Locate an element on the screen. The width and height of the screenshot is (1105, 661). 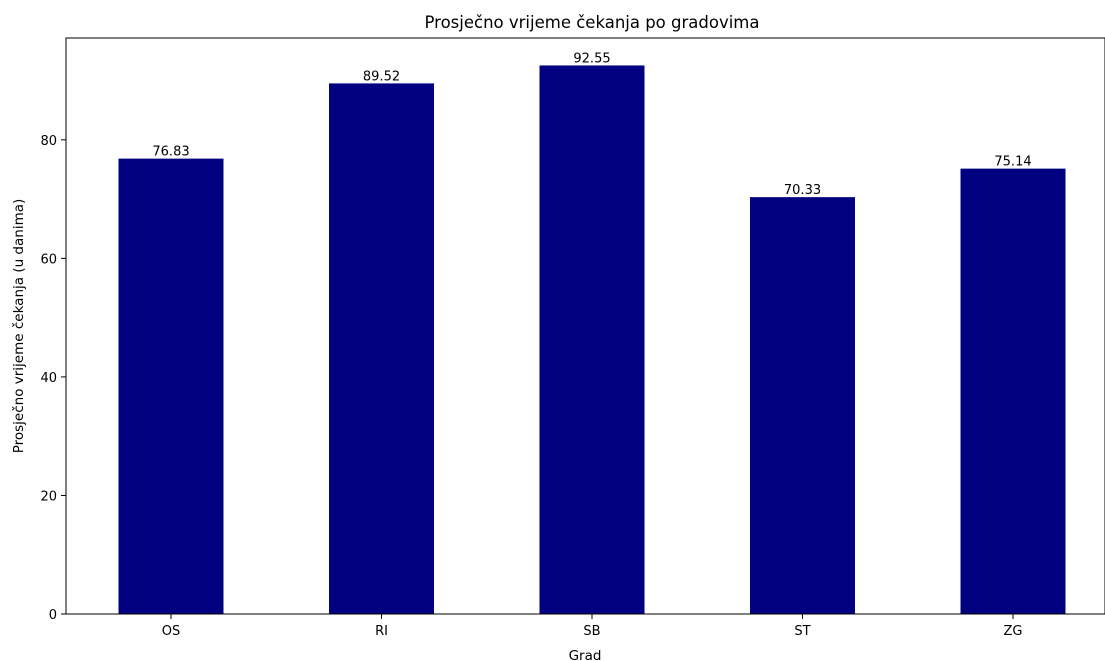
bar-value-label-ri: 89.52 is located at coordinates (381, 76).